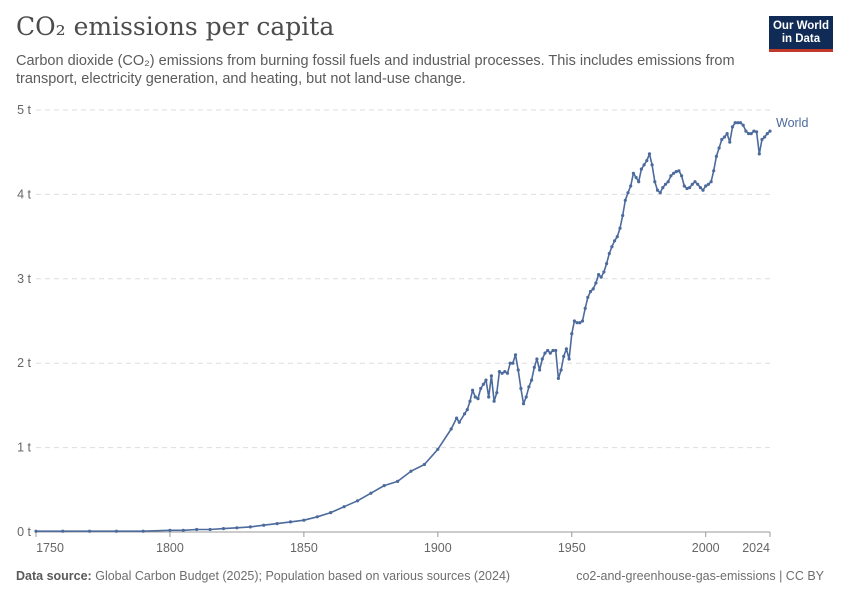  I want to click on owid-logo: Our World in Data, so click(801, 34).